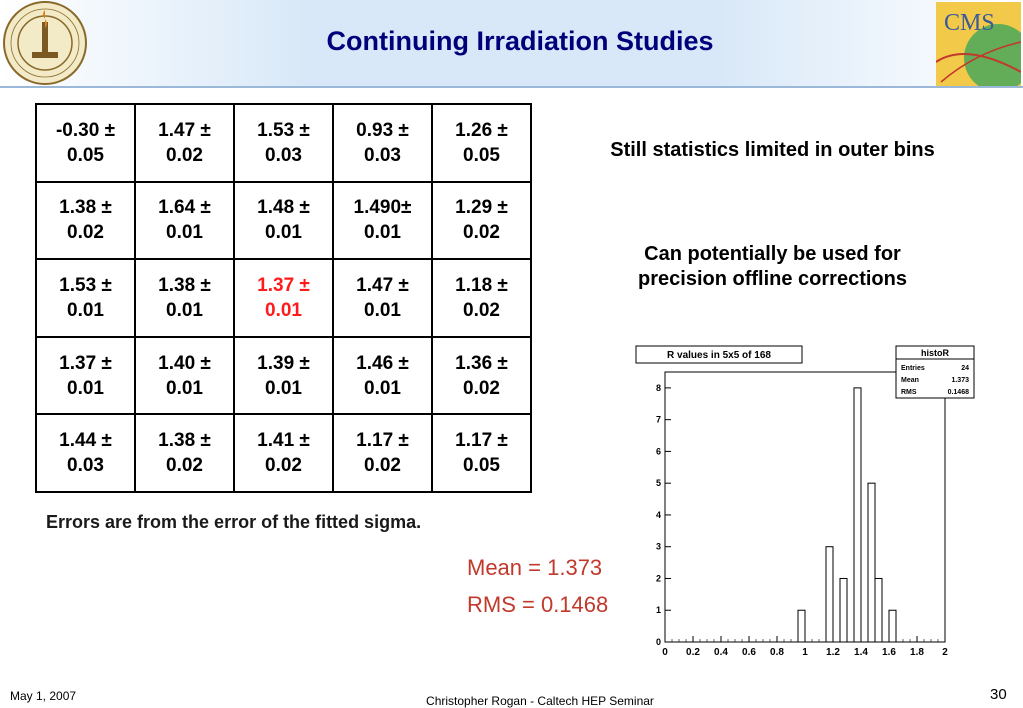  What do you see at coordinates (965, 368) in the screenshot?
I see `stats-entries-value: 24` at bounding box center [965, 368].